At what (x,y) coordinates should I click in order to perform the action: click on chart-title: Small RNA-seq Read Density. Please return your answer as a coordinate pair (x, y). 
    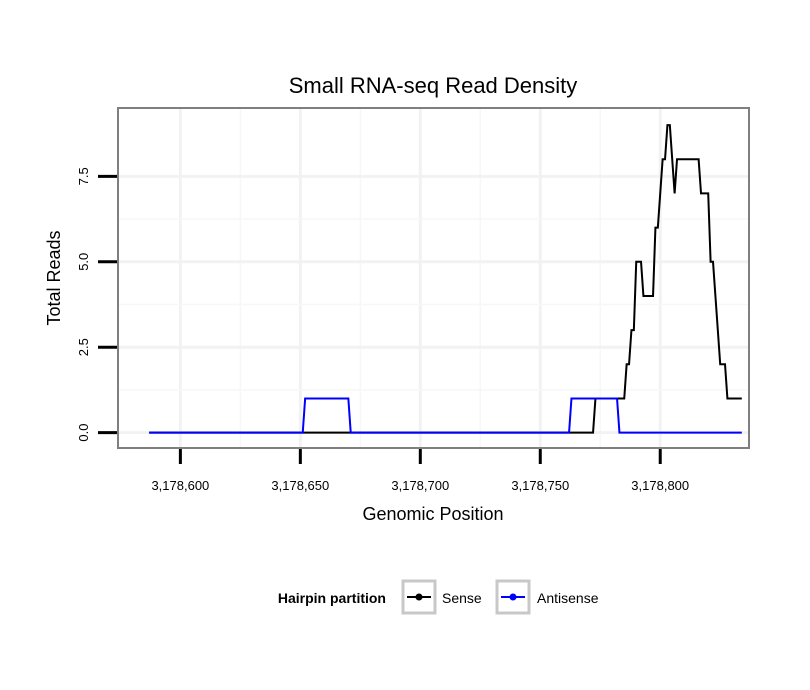
    Looking at the image, I should click on (433, 85).